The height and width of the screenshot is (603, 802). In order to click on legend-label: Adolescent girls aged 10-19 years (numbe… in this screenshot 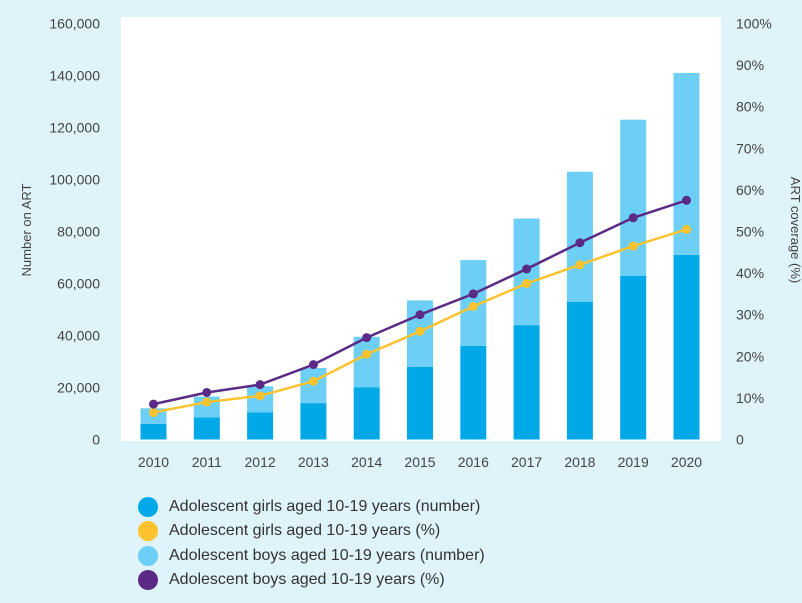, I will do `click(325, 507)`.